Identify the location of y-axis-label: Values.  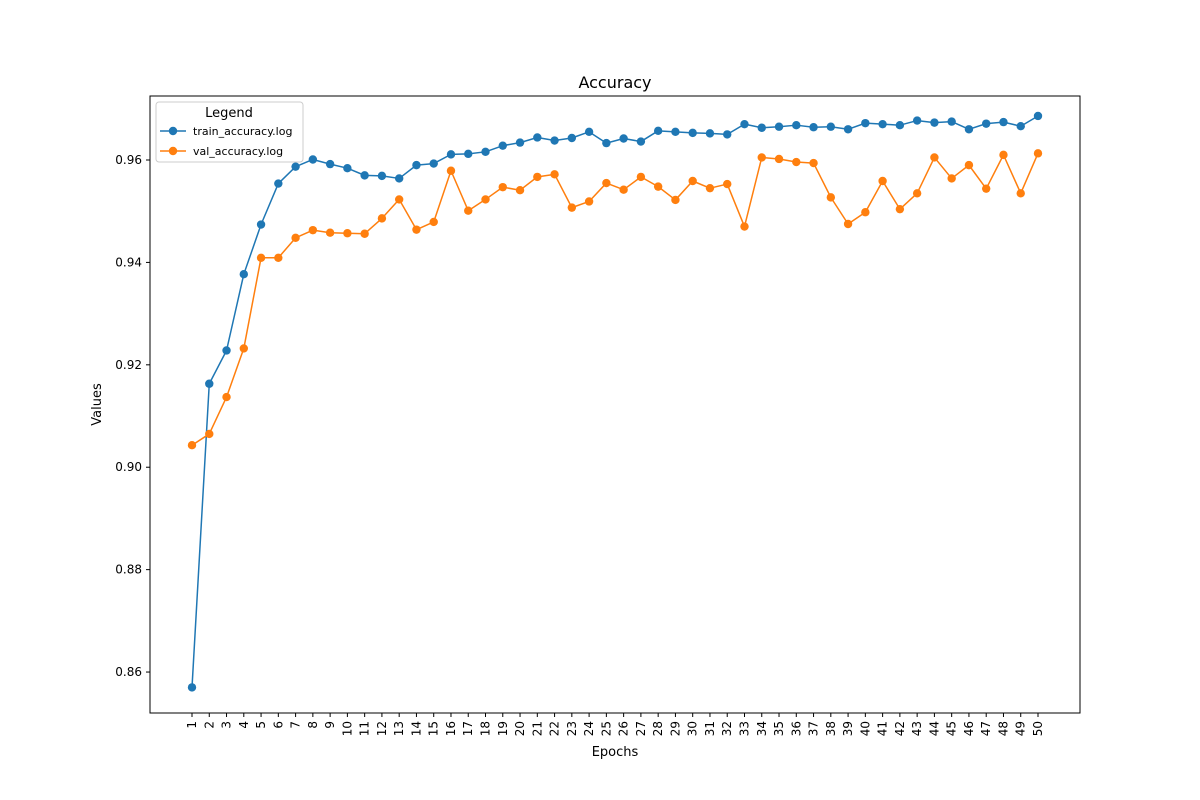
(97, 404).